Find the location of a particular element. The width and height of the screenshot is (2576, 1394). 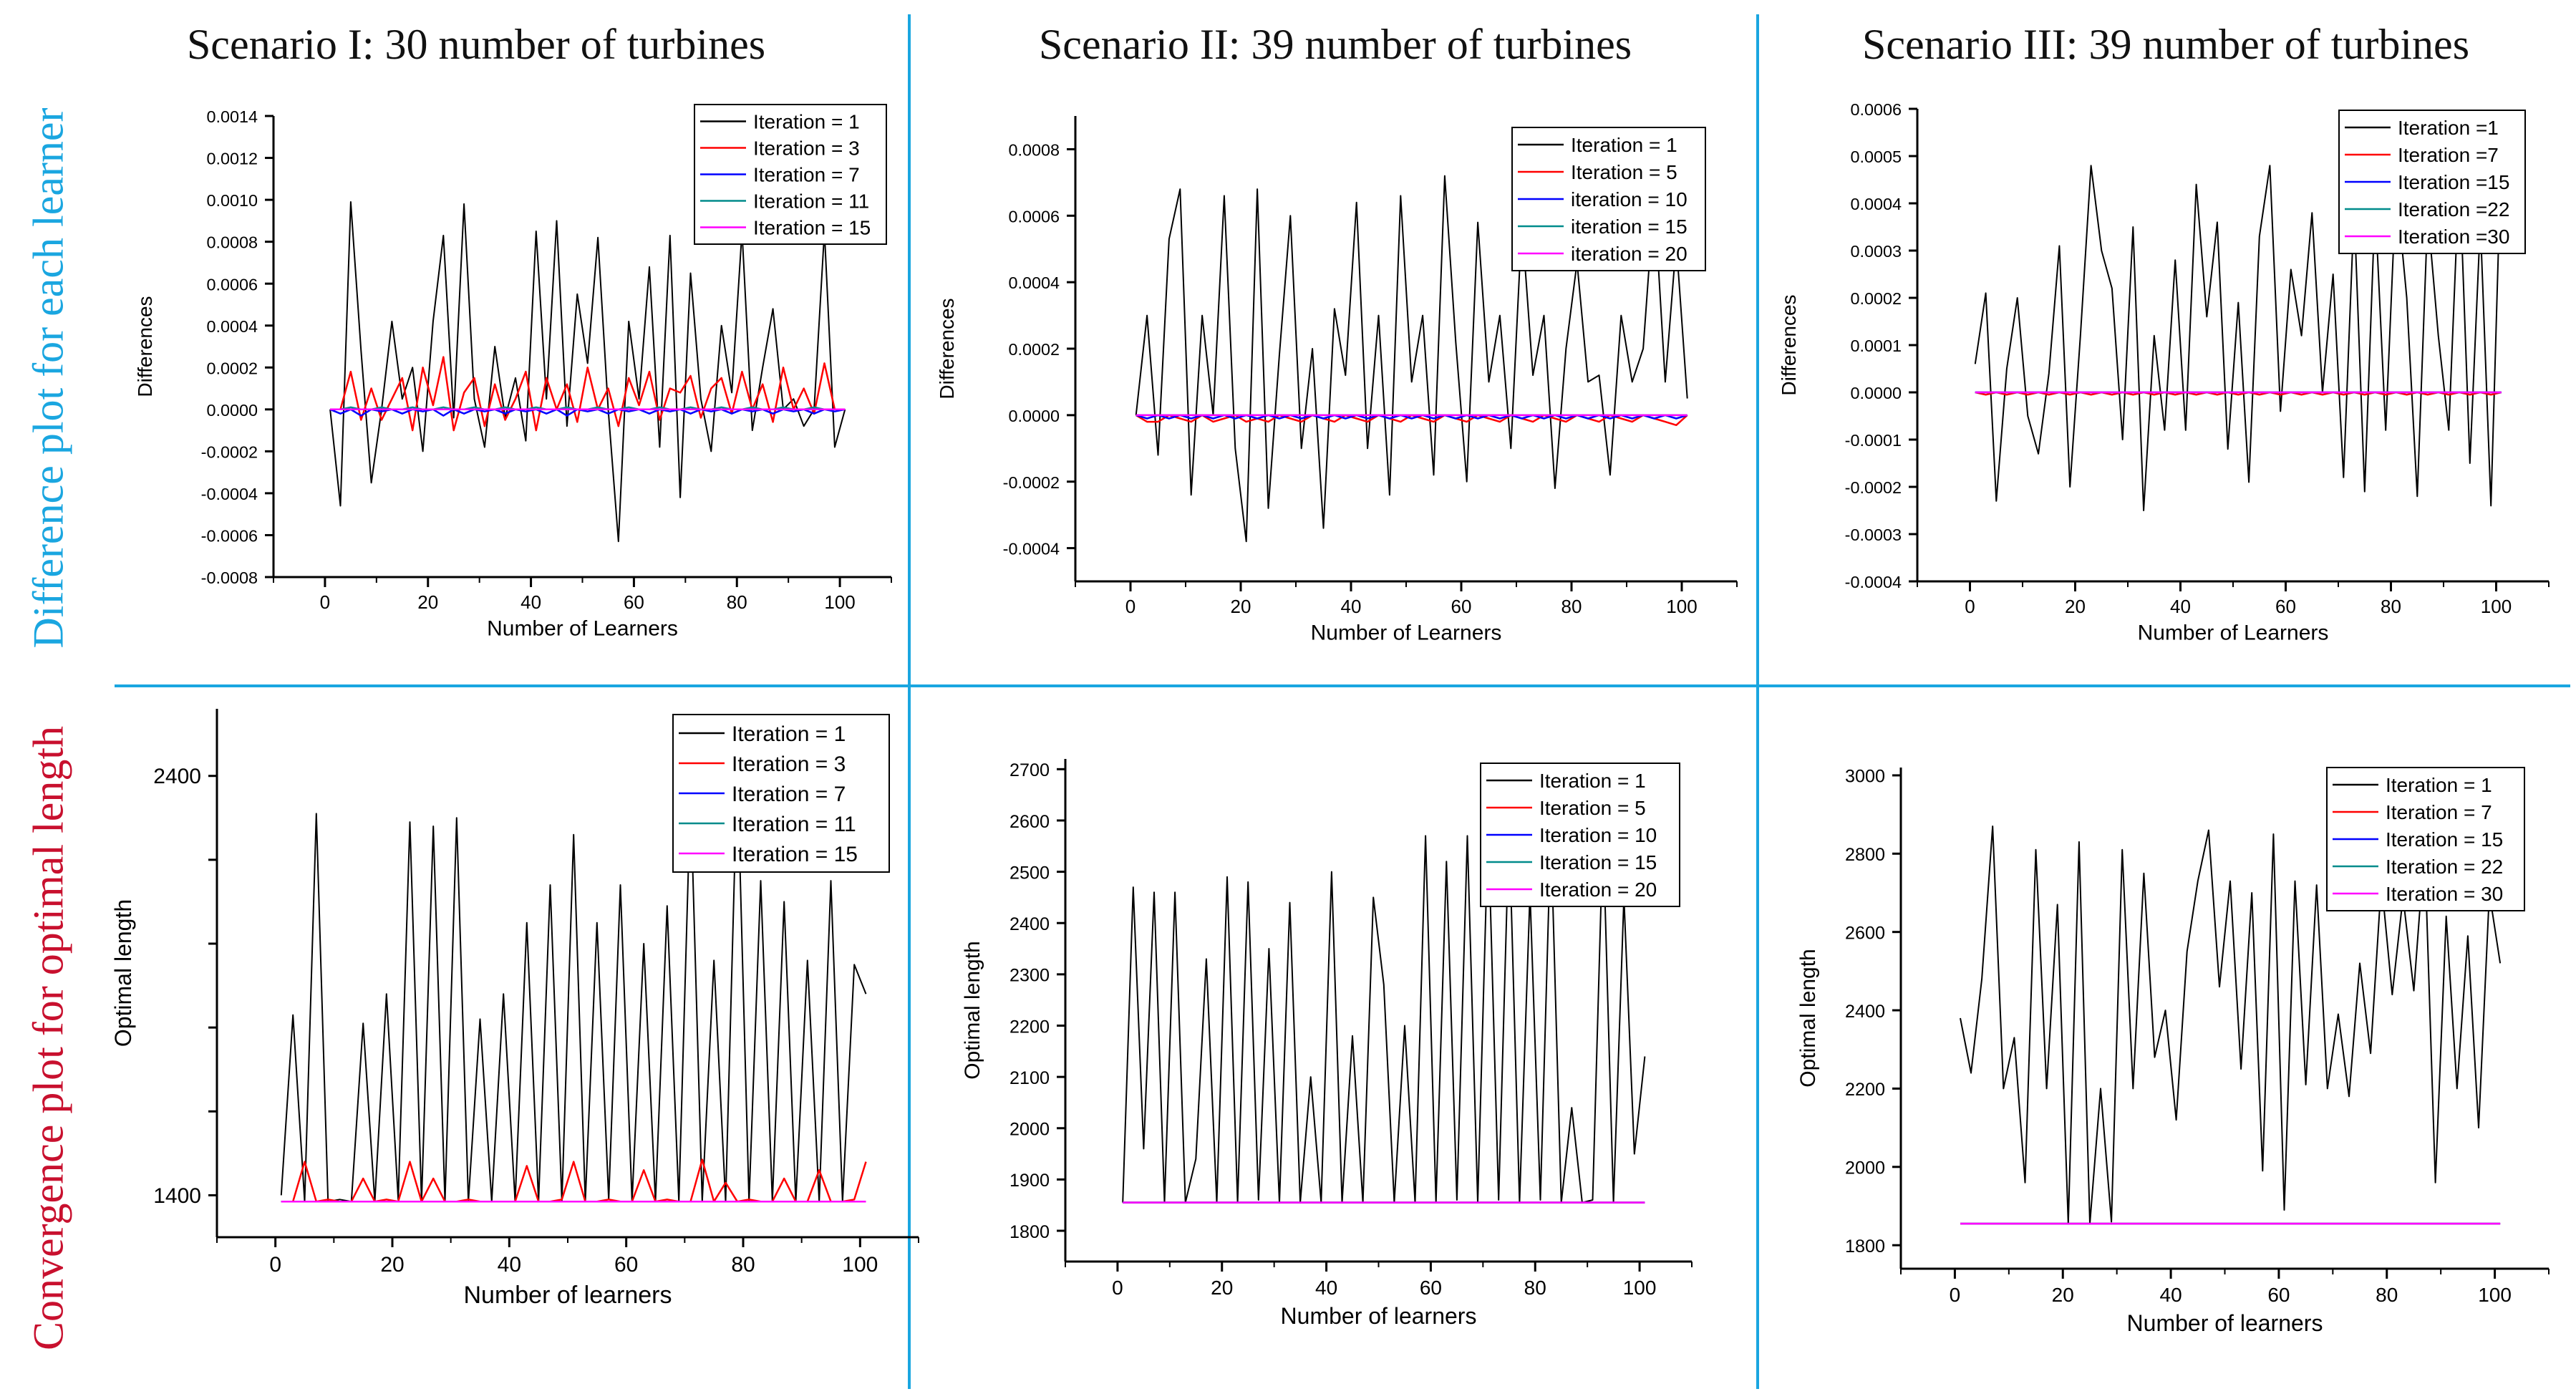

legend-label-2: Iteration = 3 is located at coordinates (807, 148).